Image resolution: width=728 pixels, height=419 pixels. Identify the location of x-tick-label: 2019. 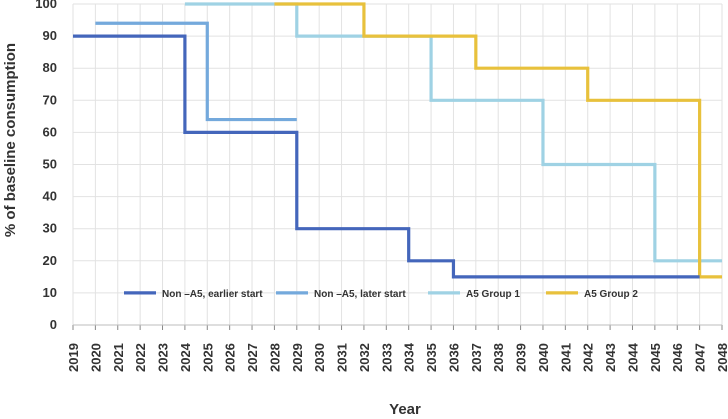
(73, 357).